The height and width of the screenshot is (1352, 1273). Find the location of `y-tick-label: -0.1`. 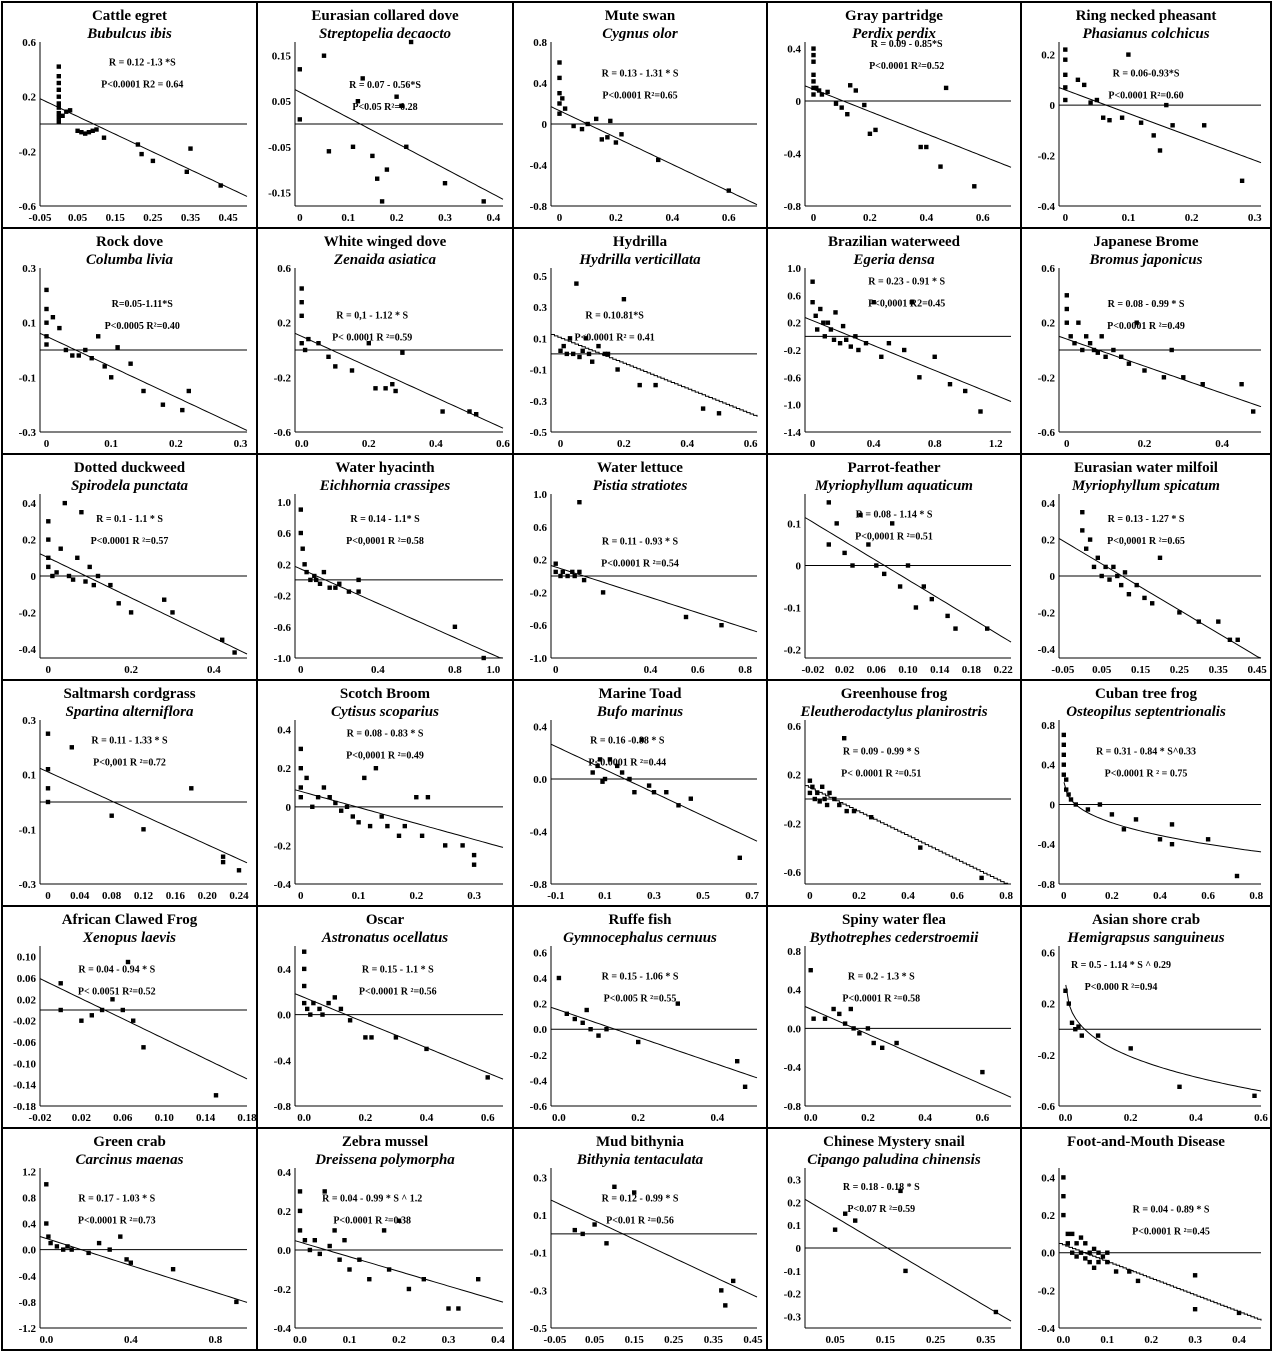

y-tick-label: -0.1 is located at coordinates (792, 609).